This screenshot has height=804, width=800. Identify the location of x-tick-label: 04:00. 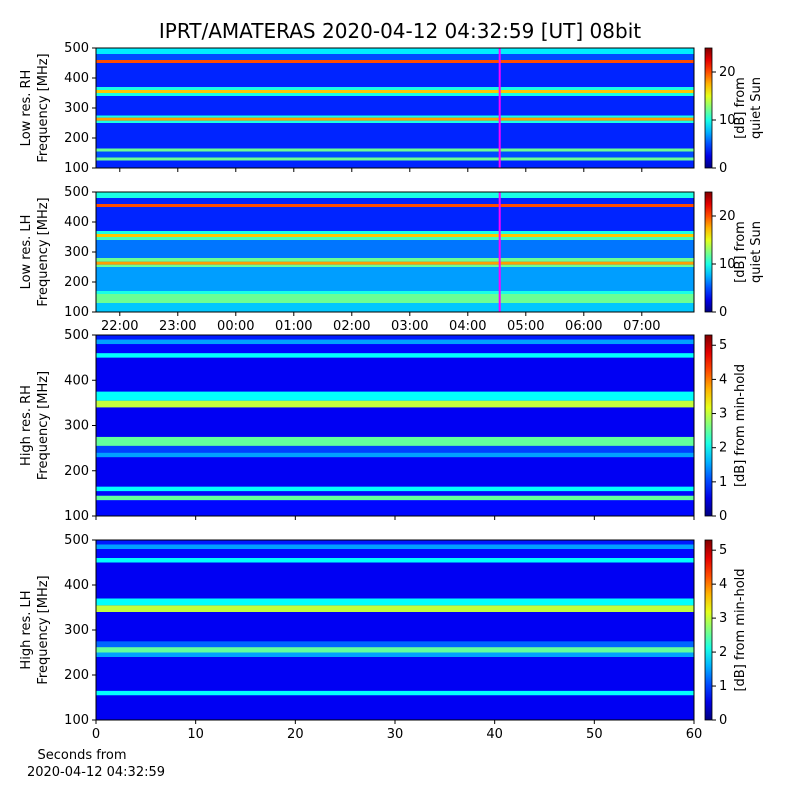
(467, 326).